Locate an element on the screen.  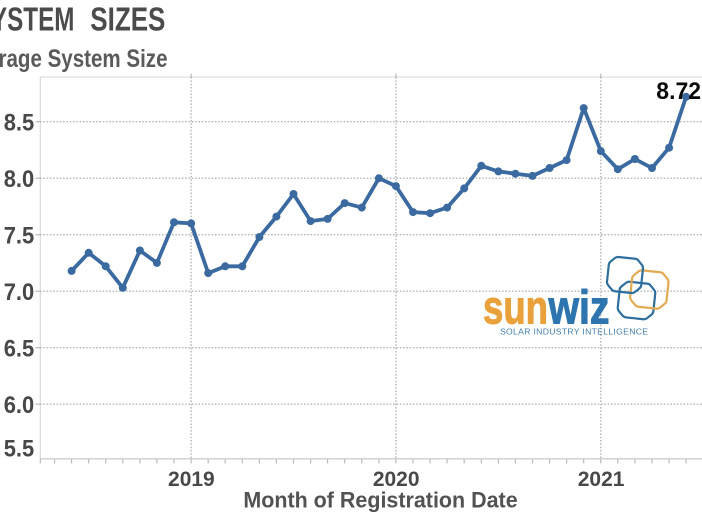
svg-text: sun is located at coordinates (515, 306).